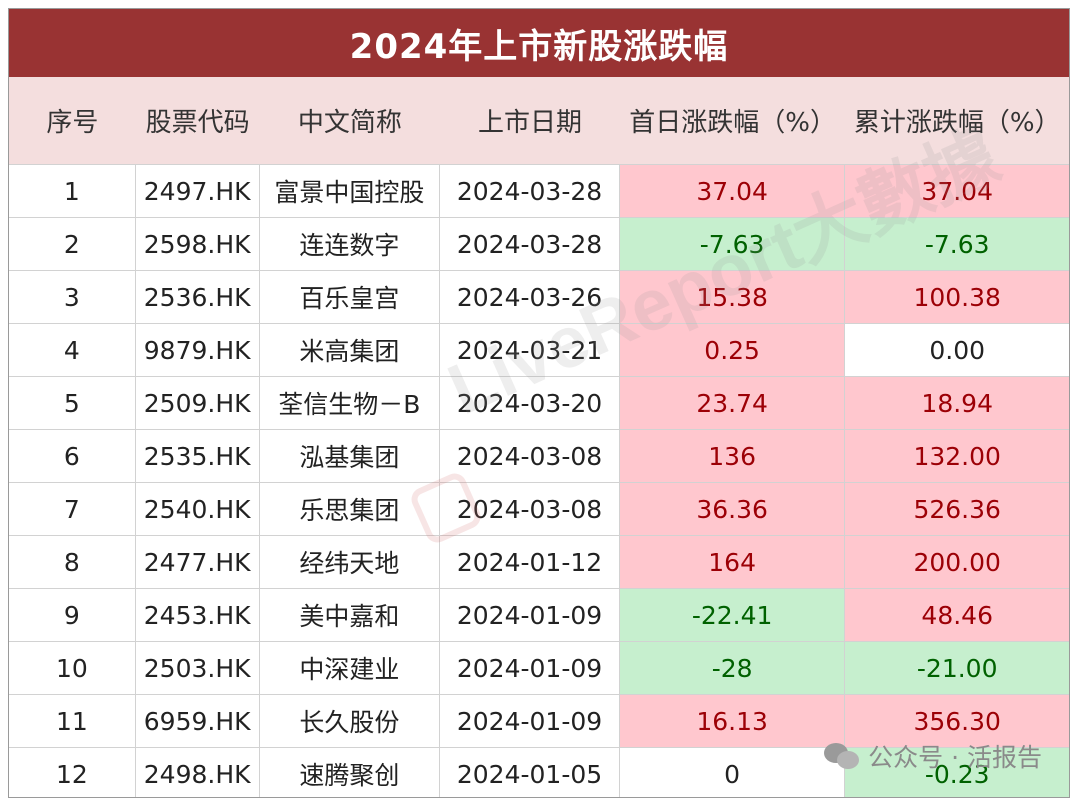 This screenshot has height=806, width=1080. I want to click on cell-chinese-name: 百乐皇宫, so click(350, 297).